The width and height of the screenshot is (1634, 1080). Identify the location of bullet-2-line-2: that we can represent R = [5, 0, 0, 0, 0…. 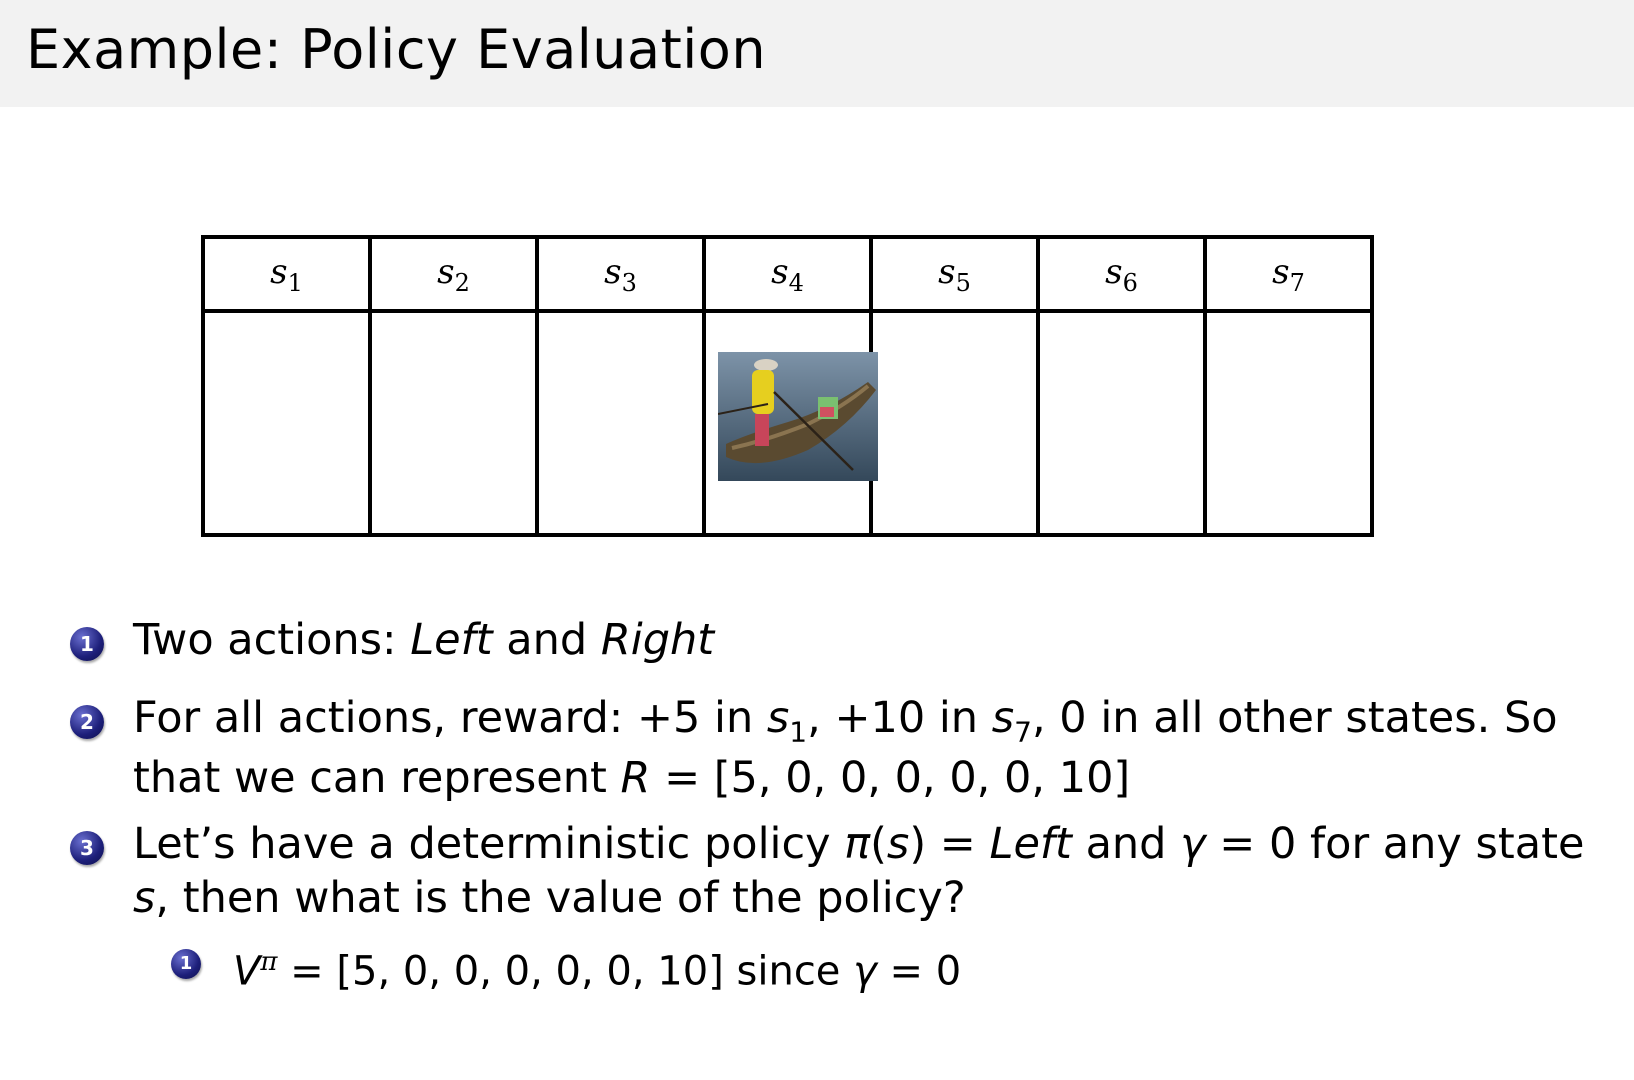
(631, 778).